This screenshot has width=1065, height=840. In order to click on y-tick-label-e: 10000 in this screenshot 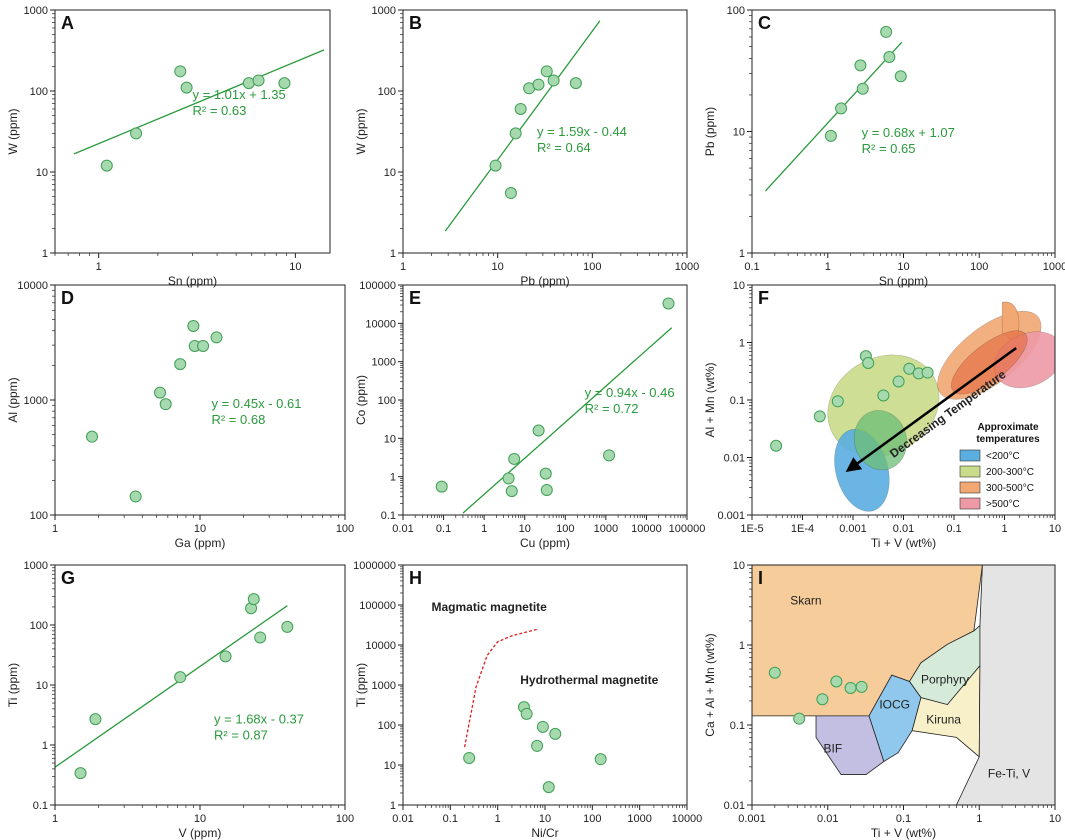, I will do `click(380, 324)`.